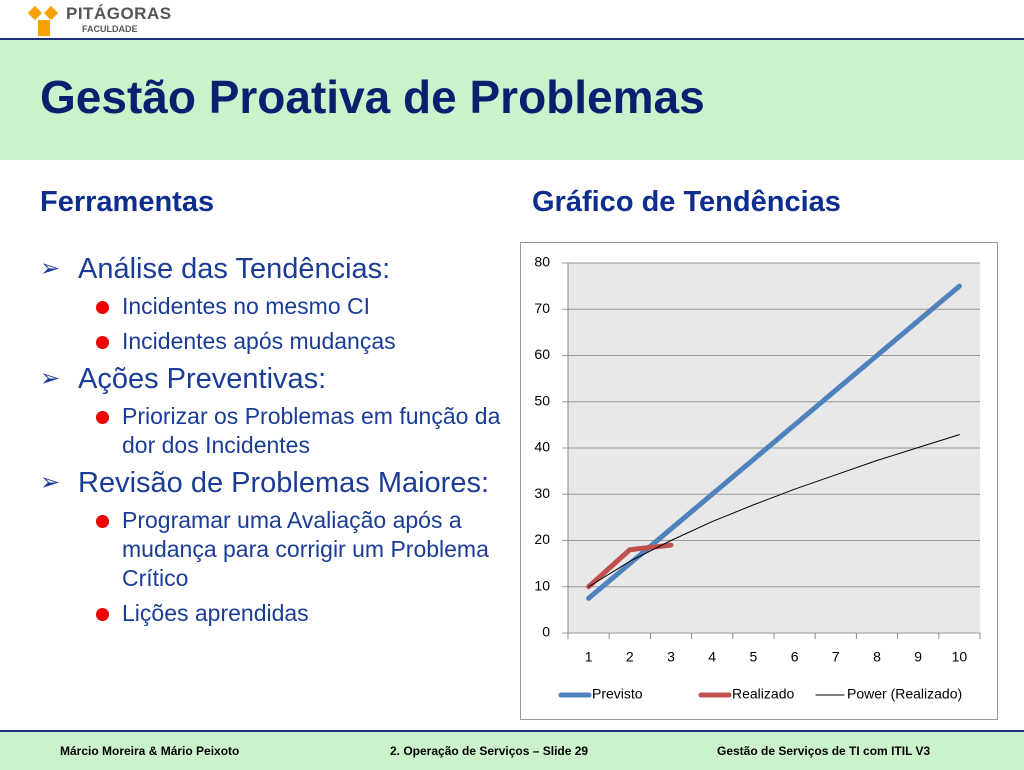 The image size is (1024, 770). What do you see at coordinates (542, 308) in the screenshot?
I see `y-tick-label: 70` at bounding box center [542, 308].